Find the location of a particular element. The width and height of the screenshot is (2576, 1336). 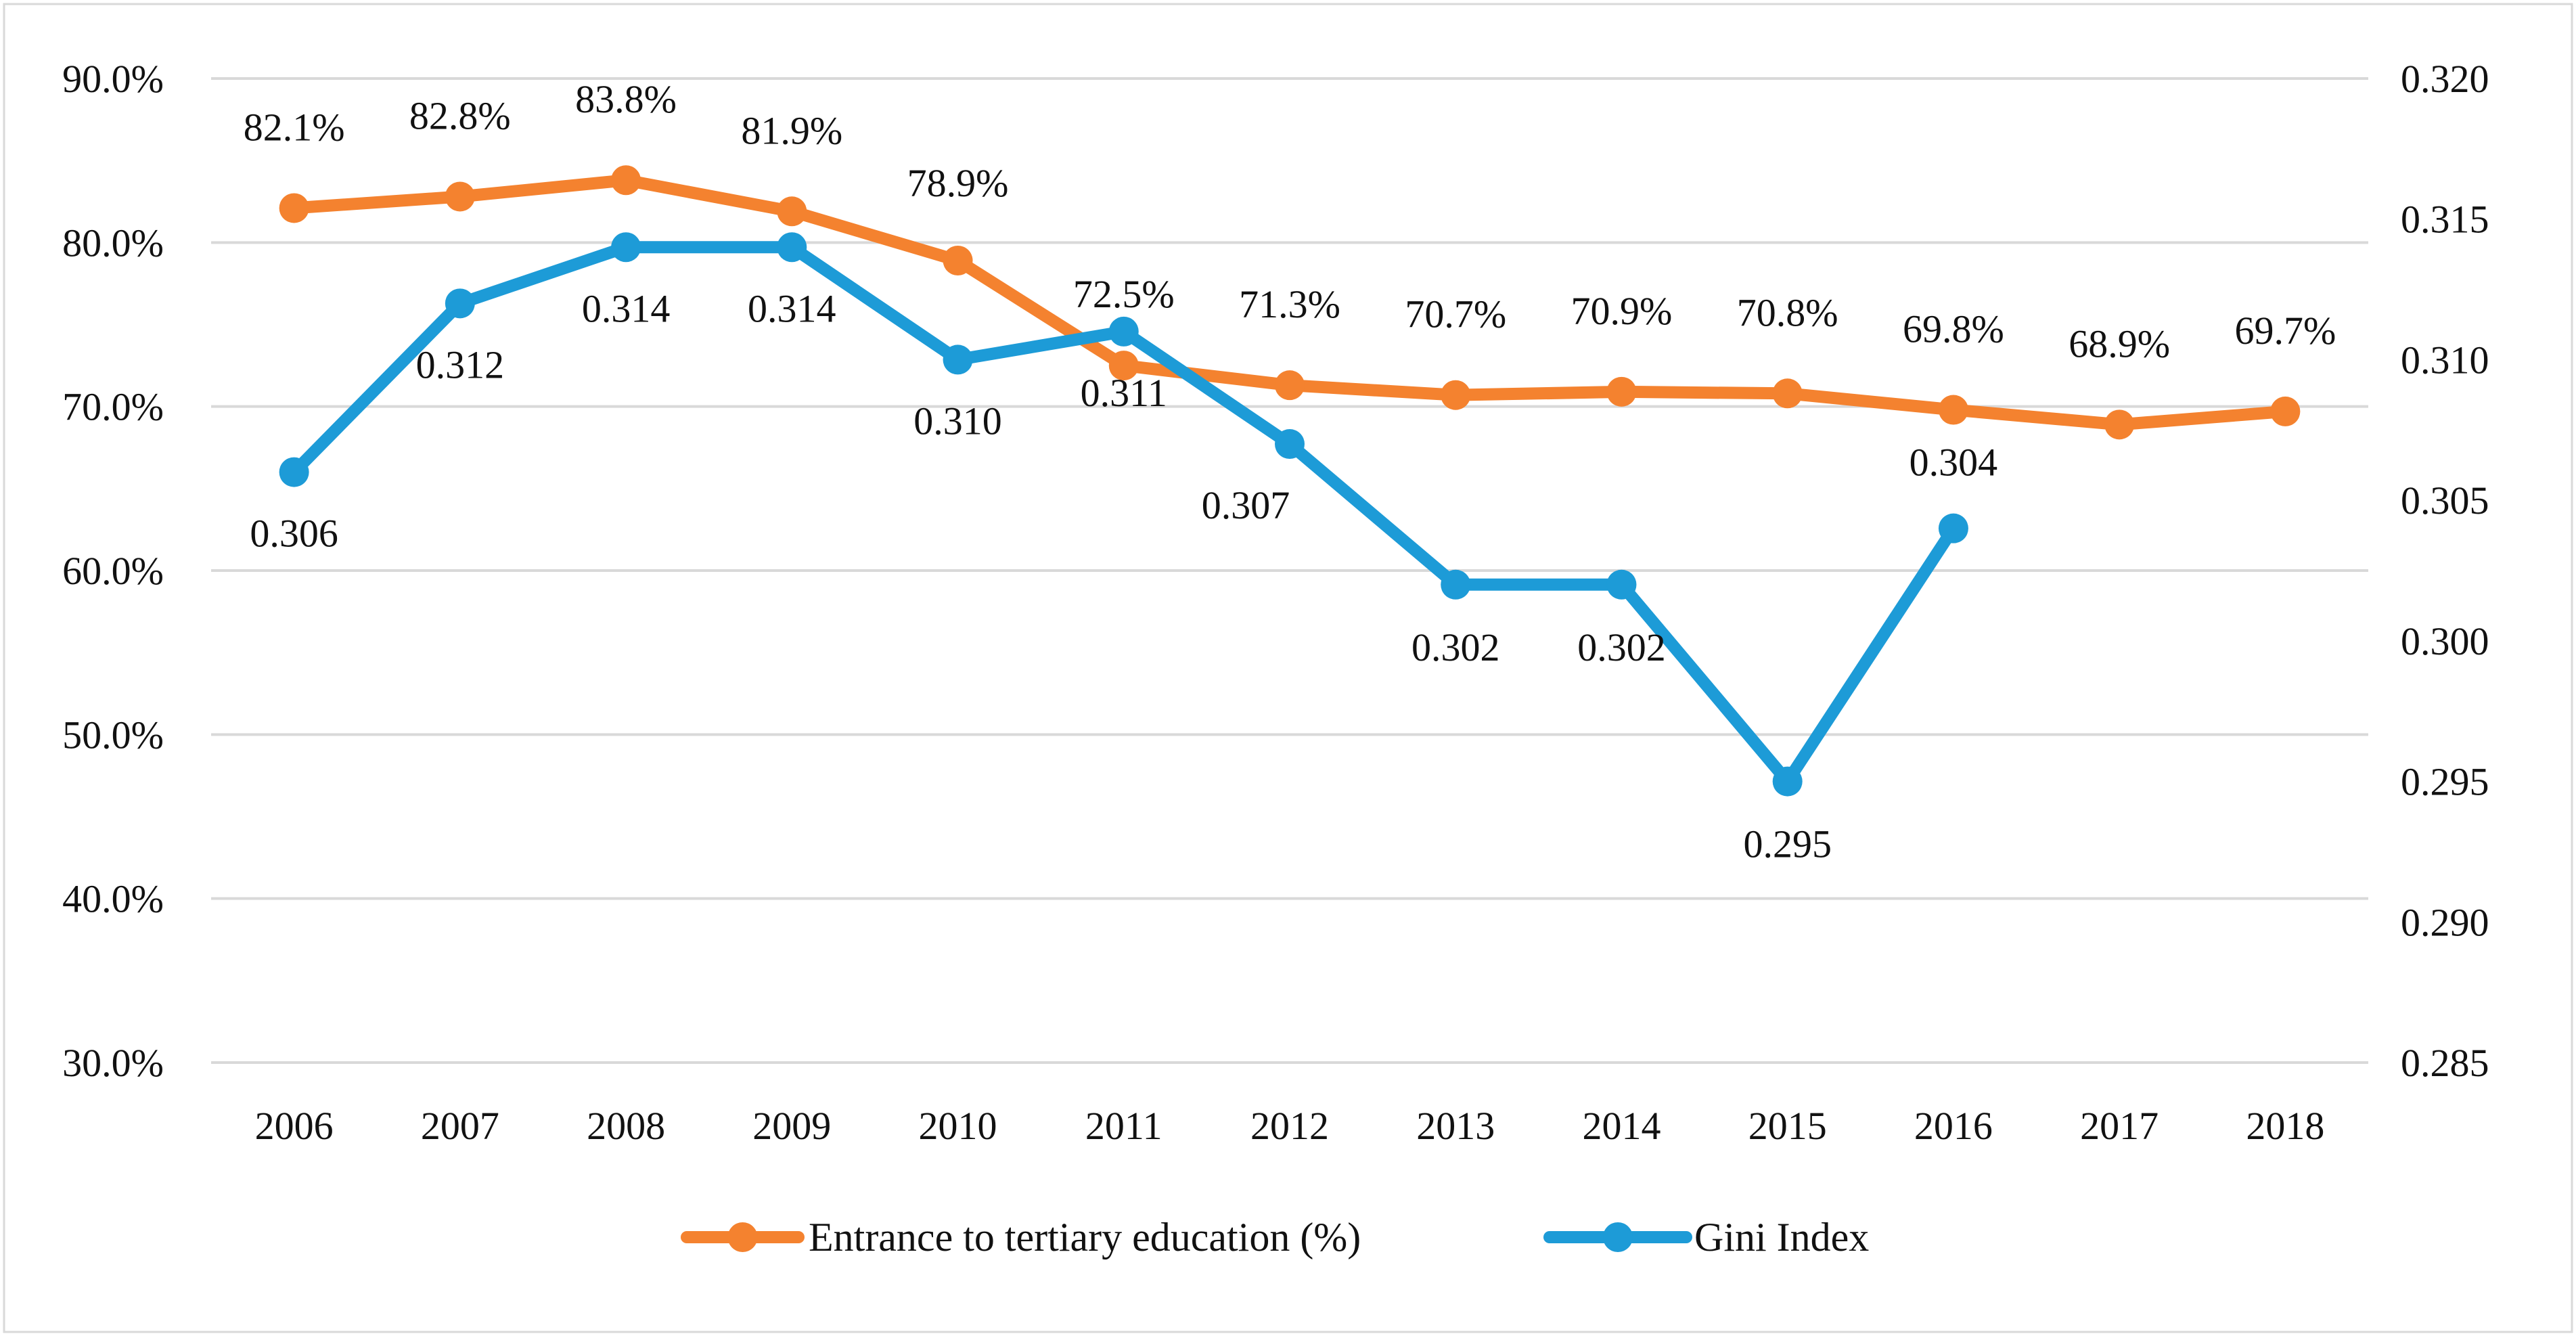

data-label: 0.312 is located at coordinates (460, 364).